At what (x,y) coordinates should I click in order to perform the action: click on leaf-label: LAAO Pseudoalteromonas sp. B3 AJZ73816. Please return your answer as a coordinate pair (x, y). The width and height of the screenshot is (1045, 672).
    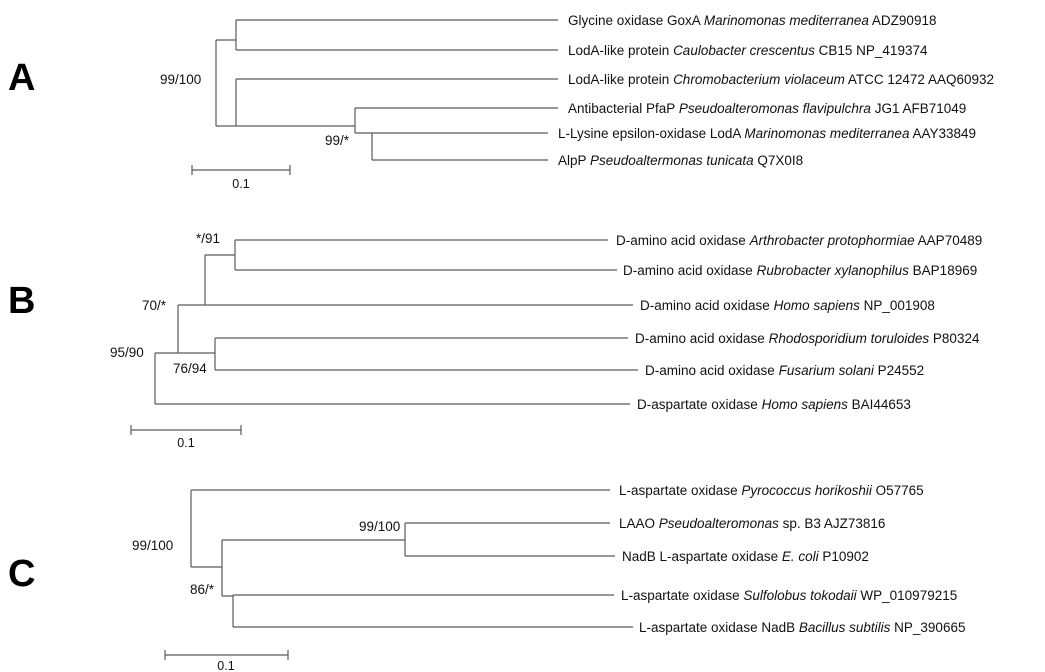
    Looking at the image, I should click on (752, 523).